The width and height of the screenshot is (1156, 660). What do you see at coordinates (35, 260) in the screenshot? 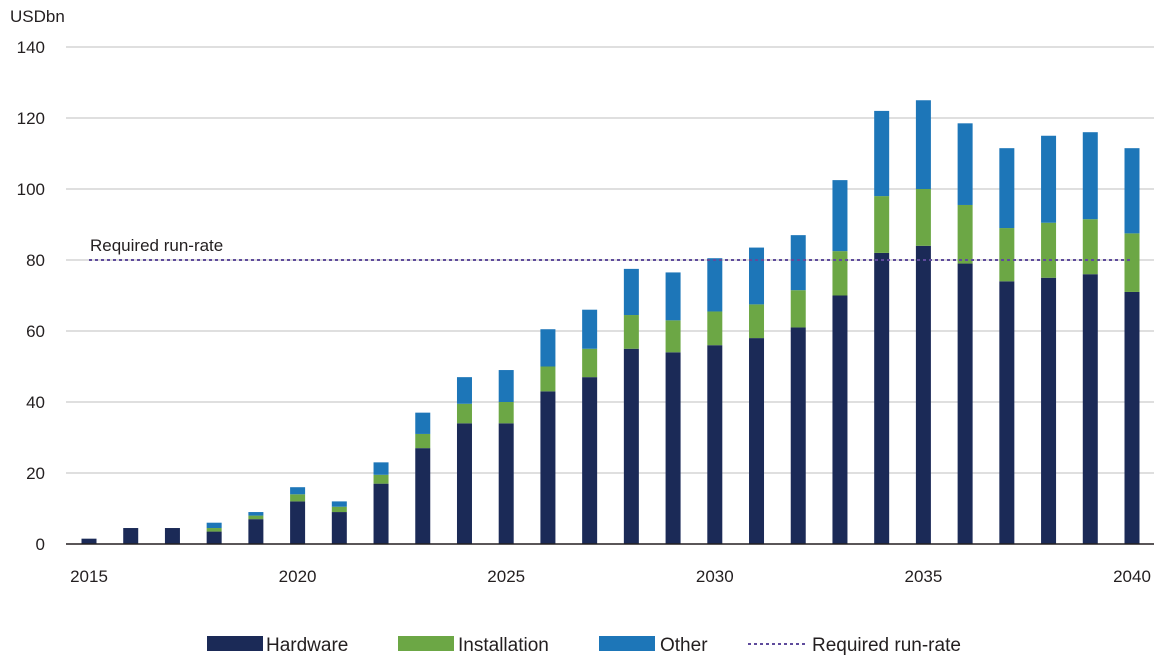
I see `y-tick-label: 80` at bounding box center [35, 260].